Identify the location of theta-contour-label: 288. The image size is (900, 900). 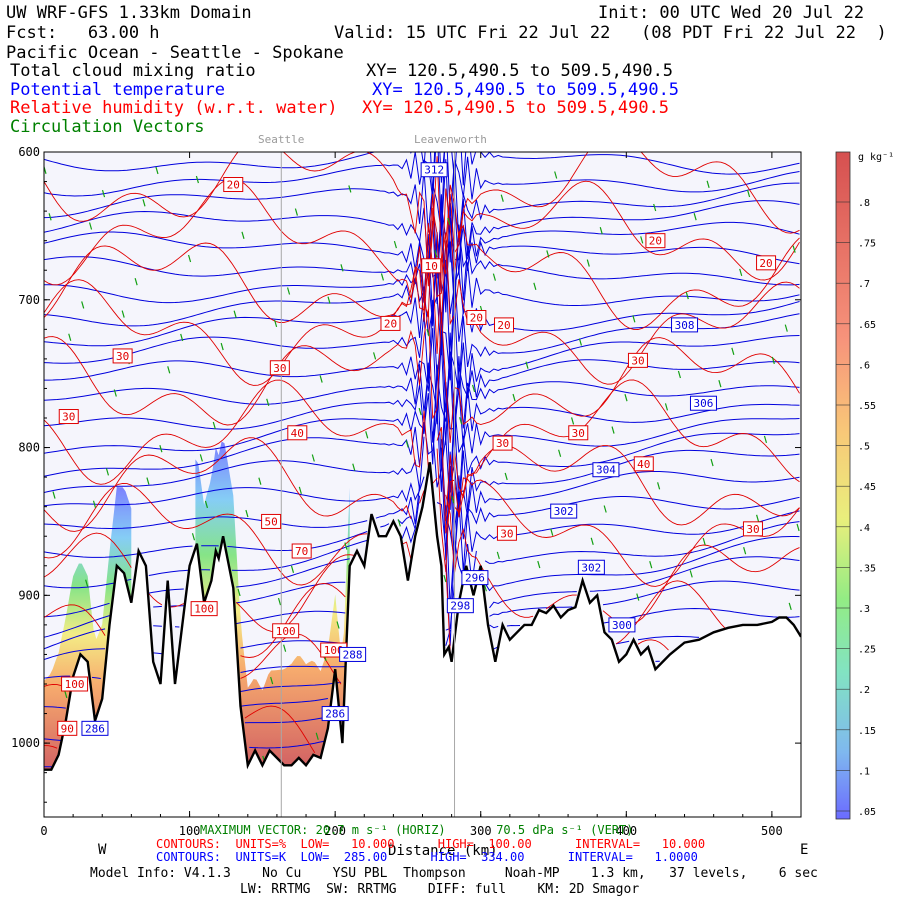
(353, 654).